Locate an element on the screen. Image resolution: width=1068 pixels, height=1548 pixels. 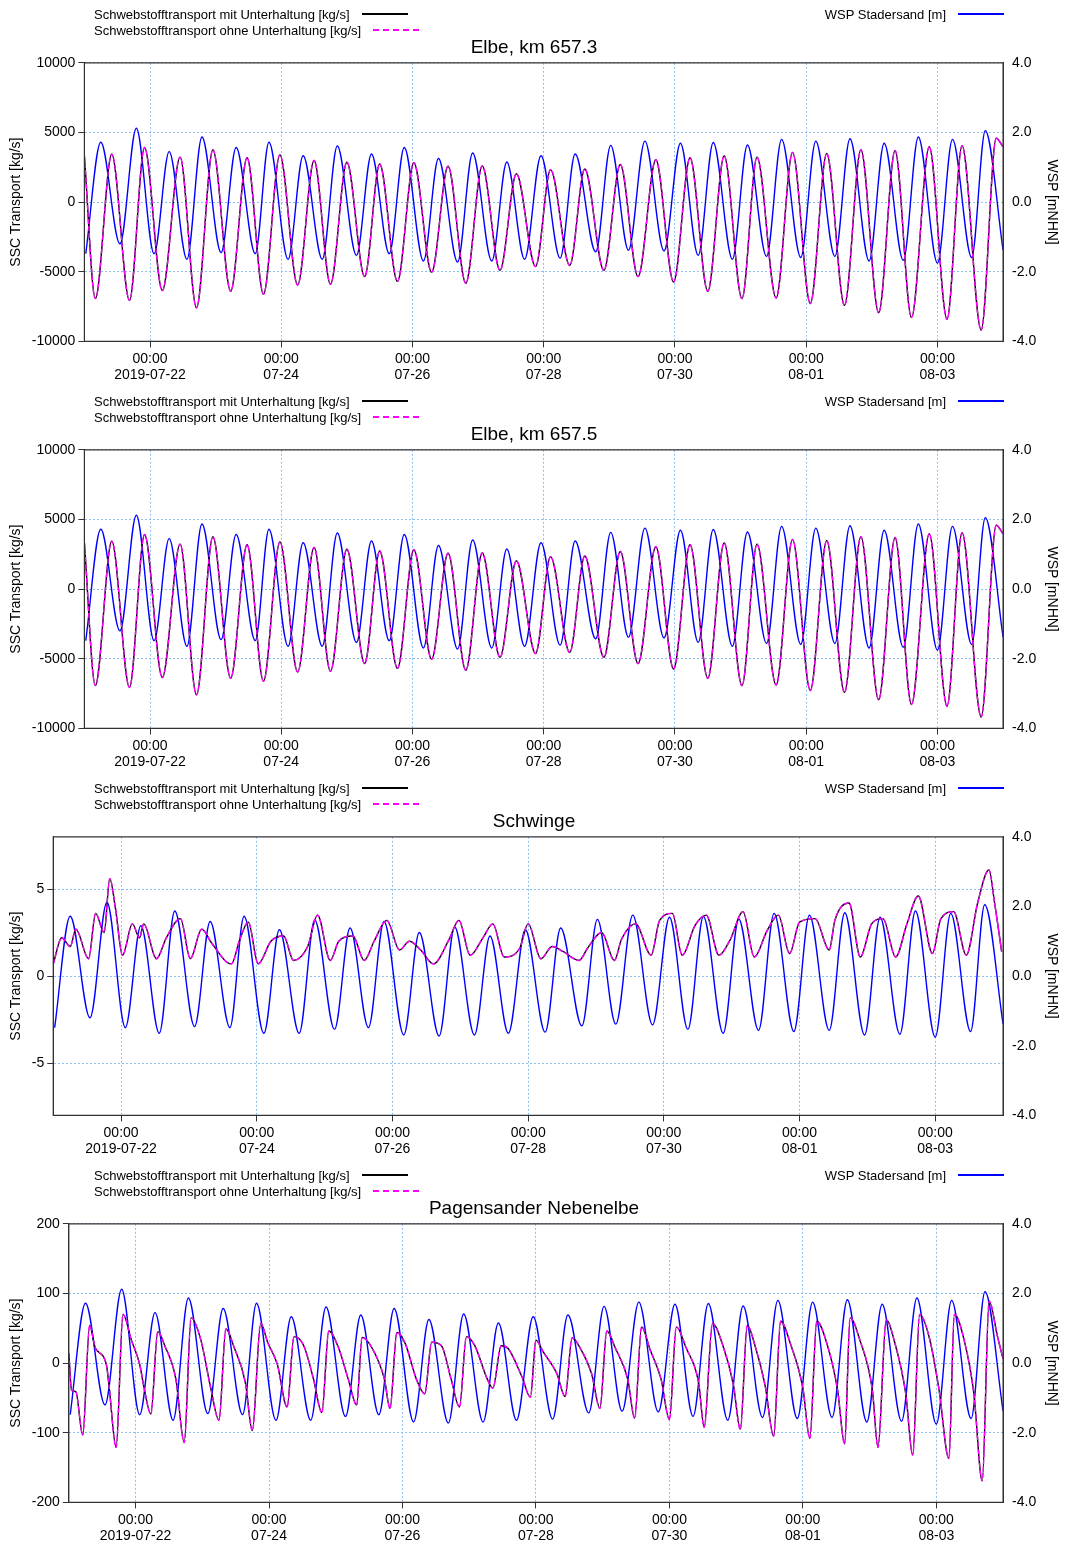
y-tick-label: -5 is located at coordinates (38, 1062).